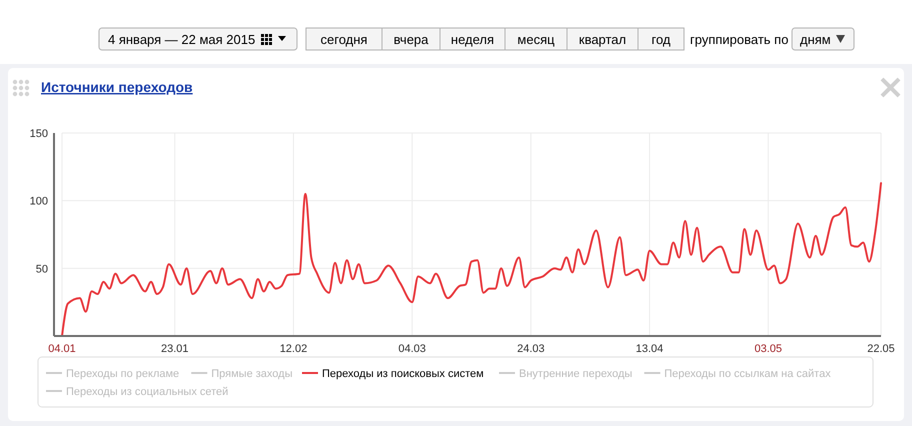  Describe the element at coordinates (661, 39) in the screenshot. I see `text: год` at that location.